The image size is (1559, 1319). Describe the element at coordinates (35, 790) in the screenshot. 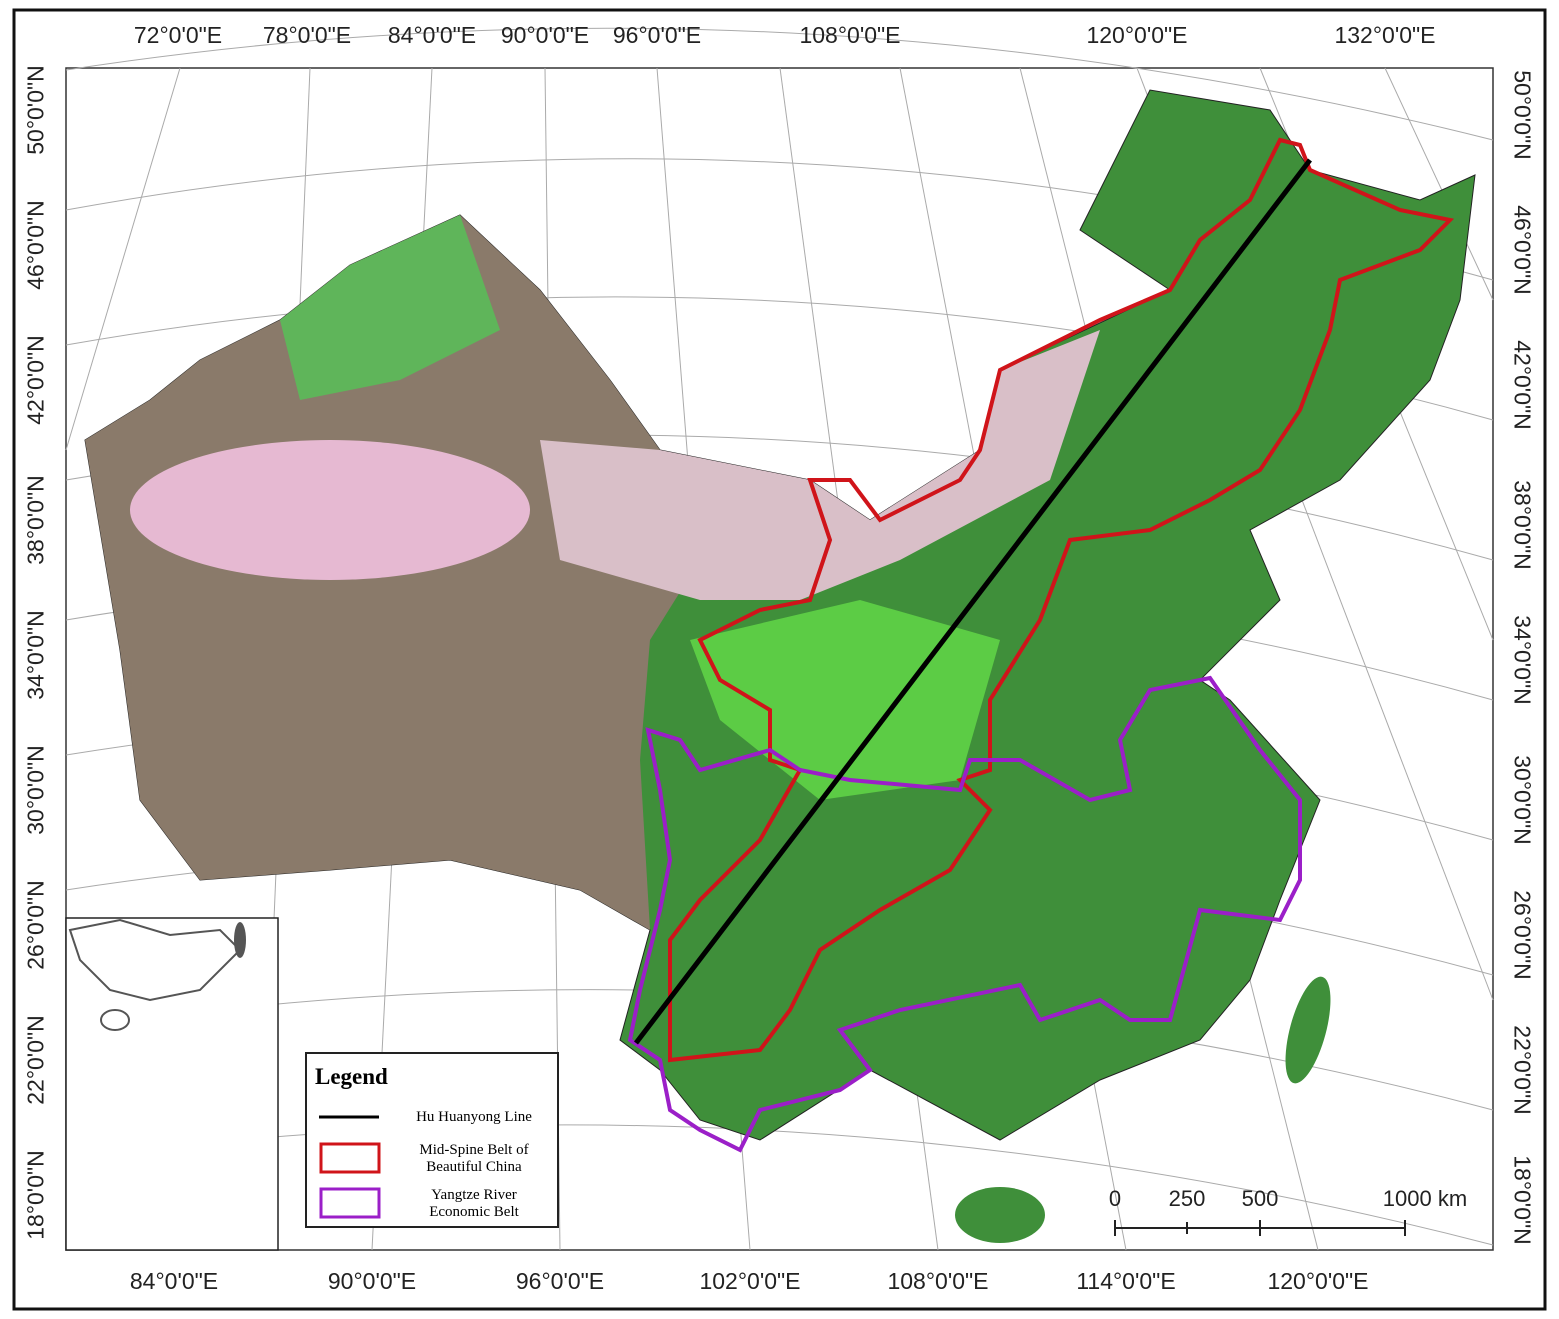

I see `left-latitude-label: 30°0'0"N` at that location.